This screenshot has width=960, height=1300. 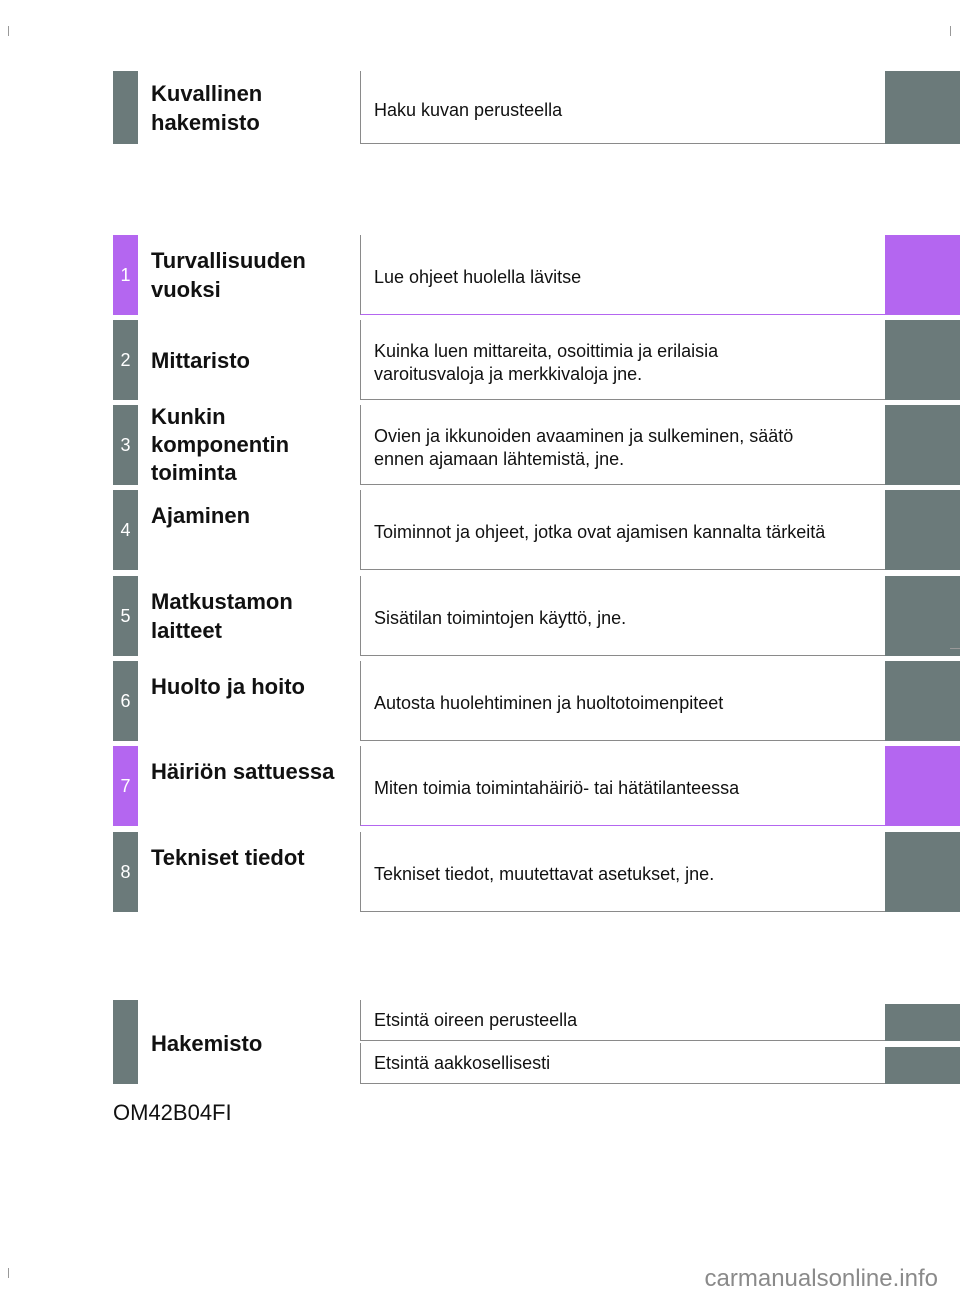 I want to click on watermark: carmanualsonline.info, so click(x=821, y=1278).